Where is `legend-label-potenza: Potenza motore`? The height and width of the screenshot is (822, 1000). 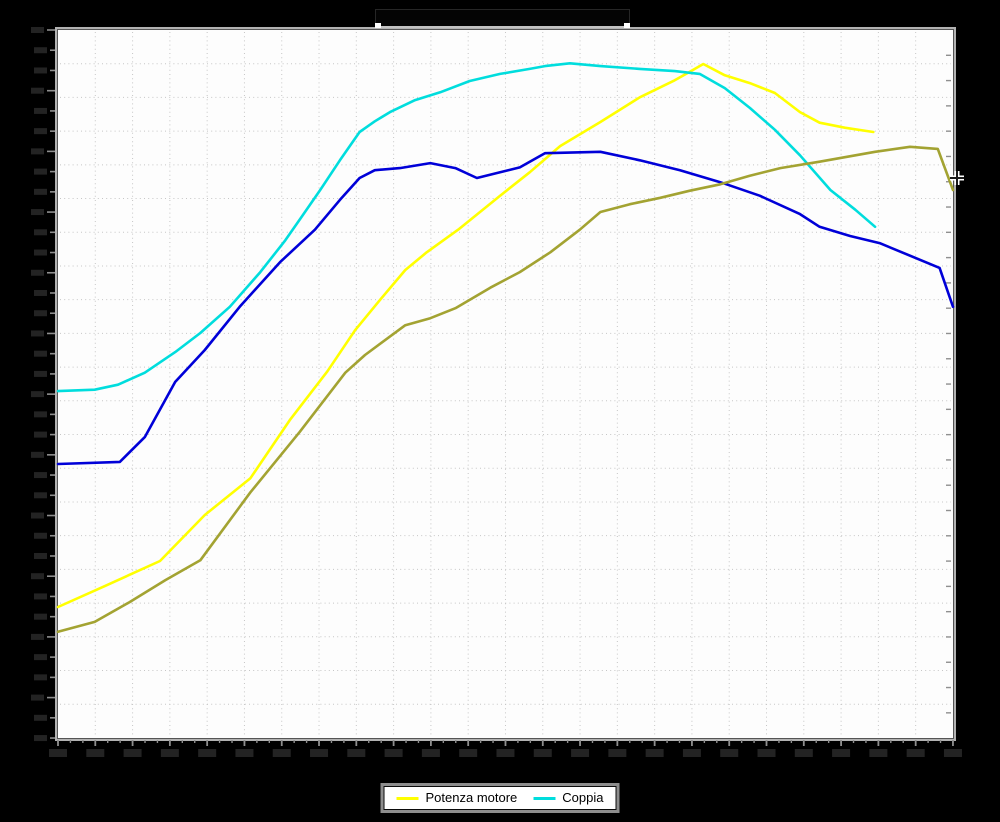 legend-label-potenza: Potenza motore is located at coordinates (471, 797).